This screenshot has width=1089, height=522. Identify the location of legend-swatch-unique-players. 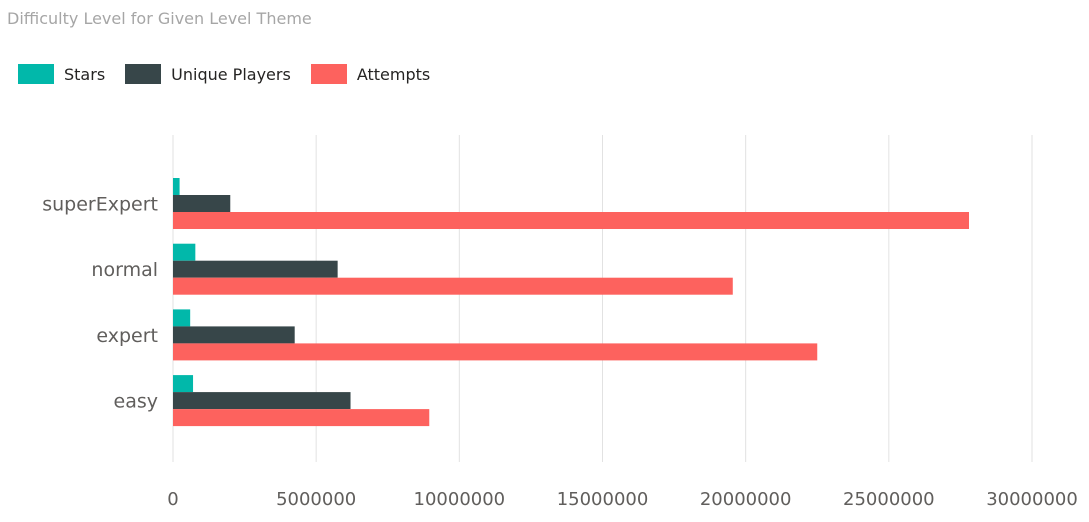
(143, 74).